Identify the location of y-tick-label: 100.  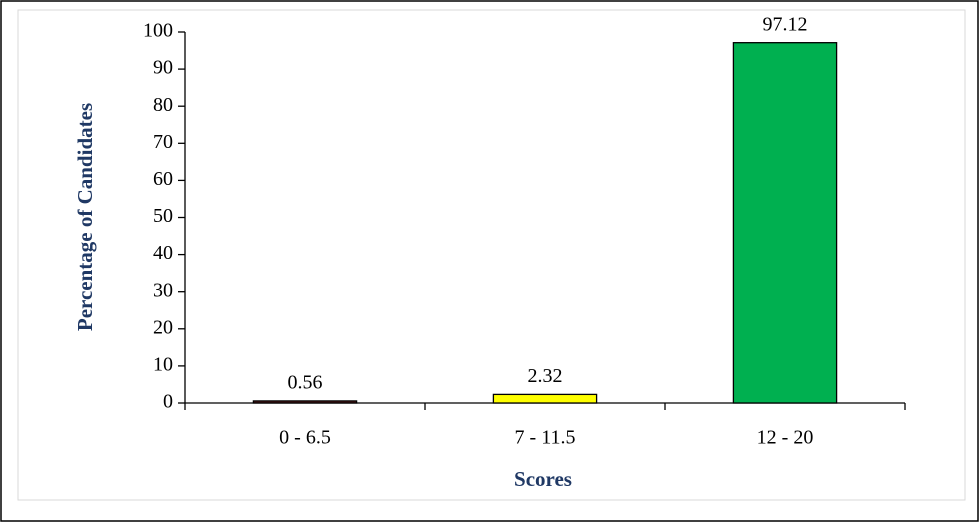
(158, 31).